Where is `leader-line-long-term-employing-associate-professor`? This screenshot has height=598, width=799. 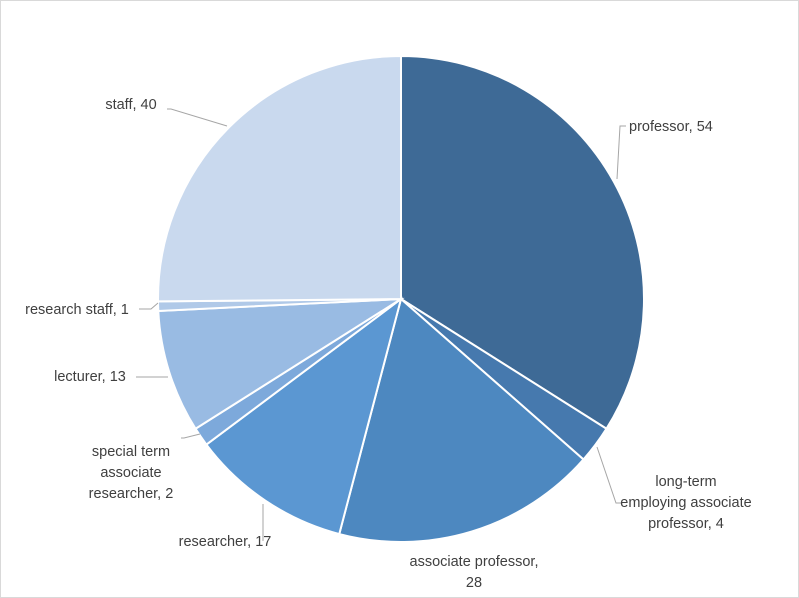
leader-line-long-term-employing-associate-professor is located at coordinates (608, 475).